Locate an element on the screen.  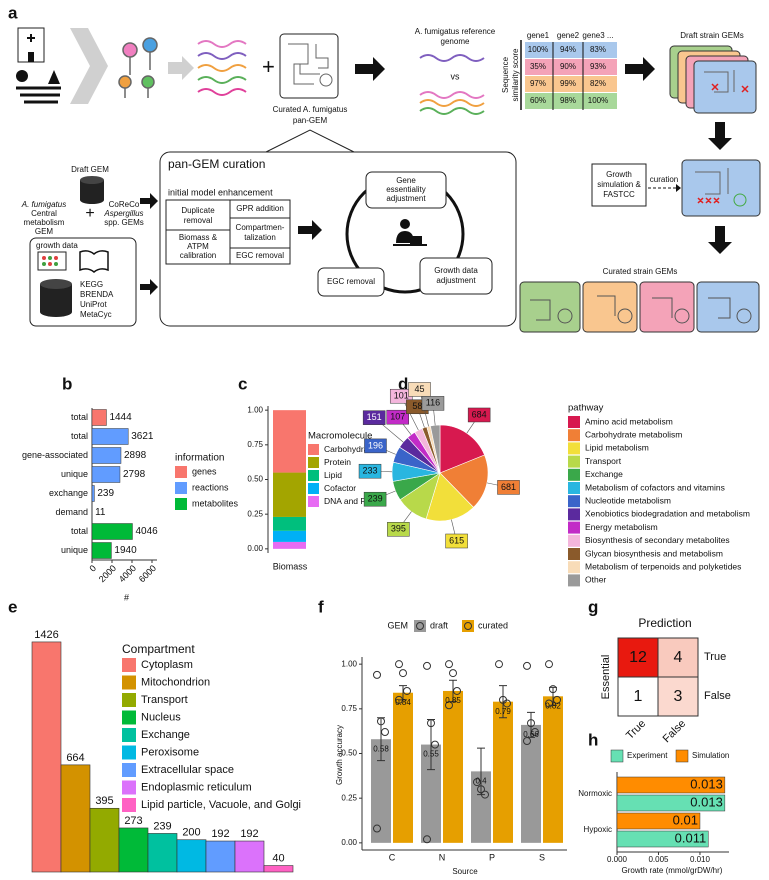
data-label: 0.013 is located at coordinates (706, 801).